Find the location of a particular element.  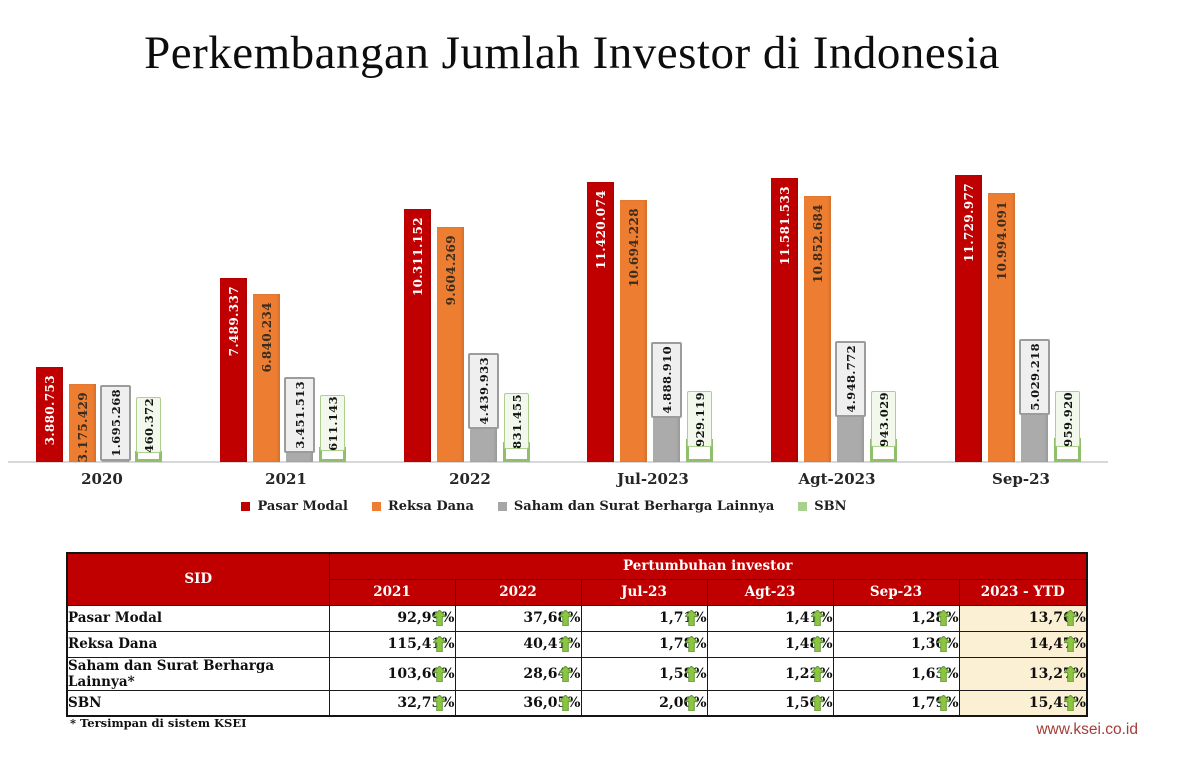

legend-item: Pasar Modal is located at coordinates (294, 506).